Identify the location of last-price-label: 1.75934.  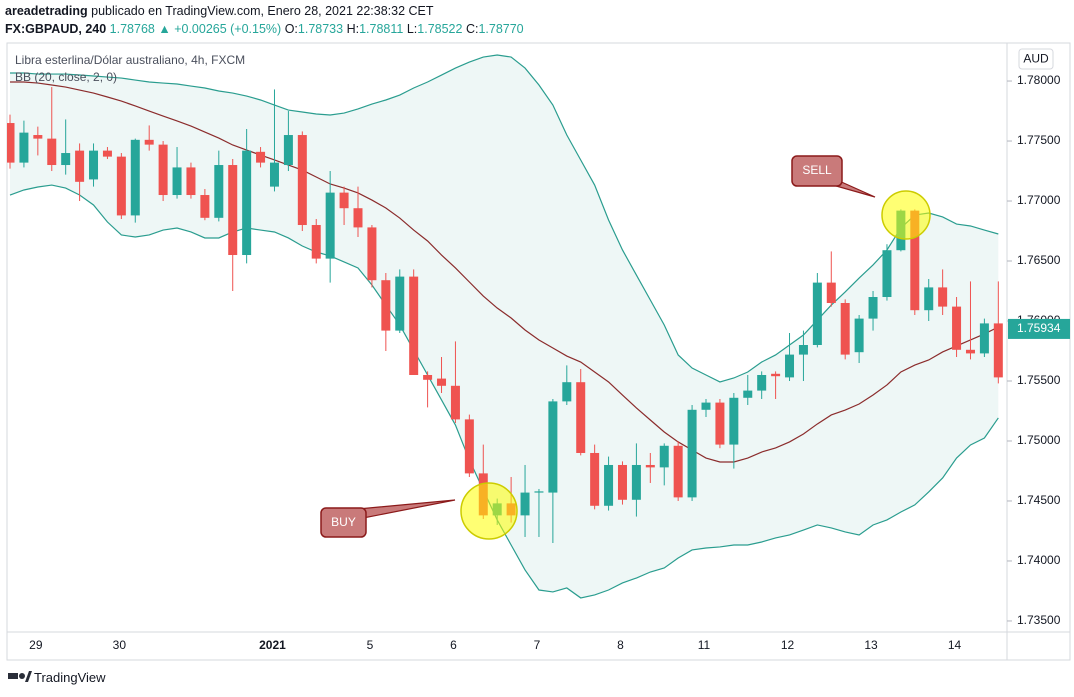
(1039, 328).